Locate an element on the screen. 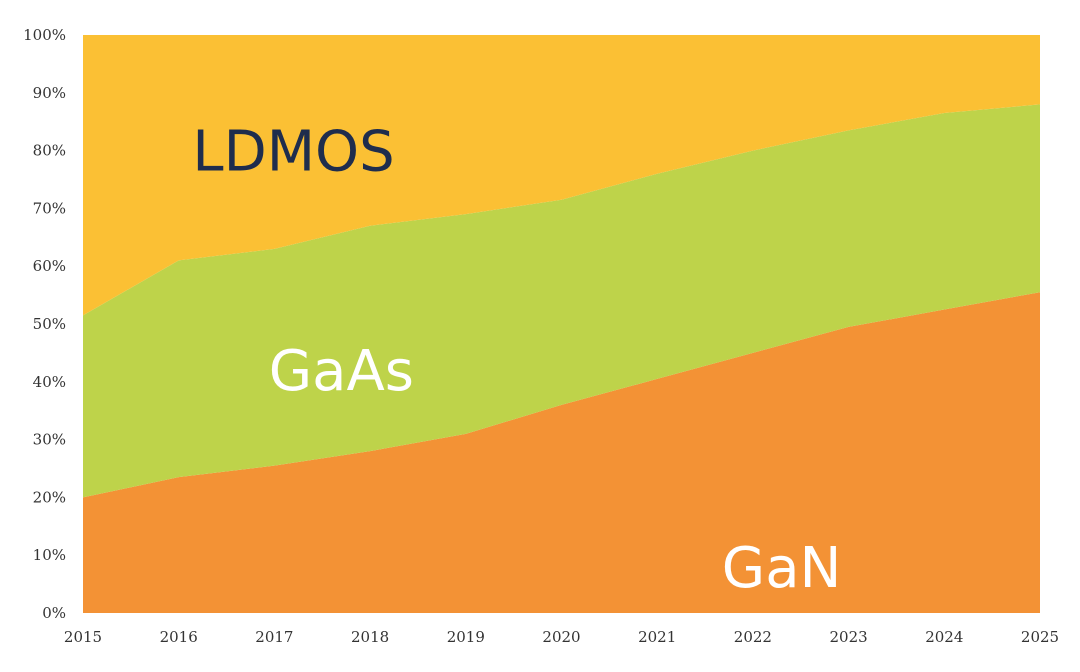 This screenshot has height=672, width=1080. x-tick-label: 2021 is located at coordinates (657, 637).